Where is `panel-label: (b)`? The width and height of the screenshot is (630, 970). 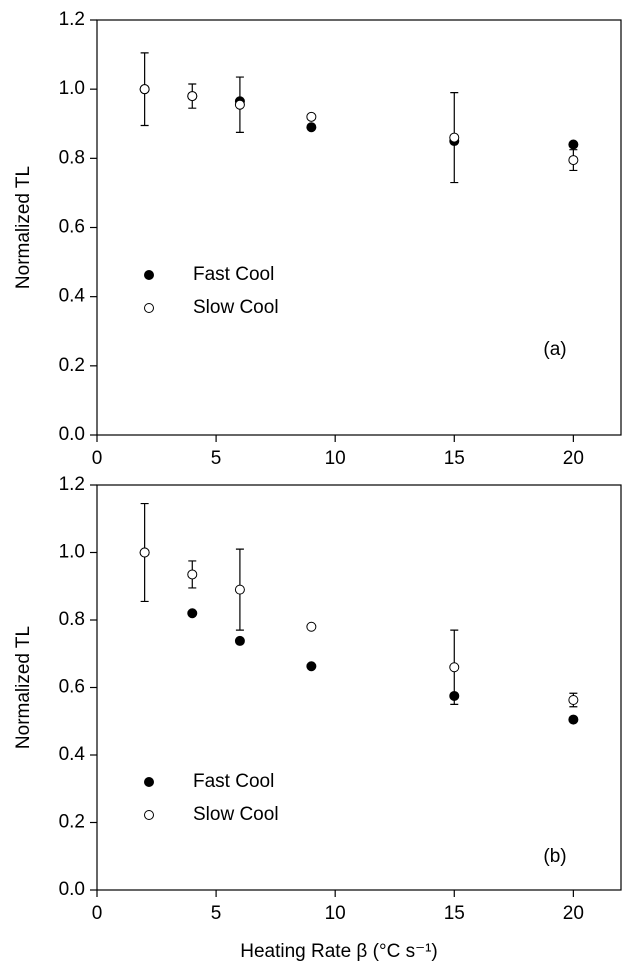 panel-label: (b) is located at coordinates (554, 856).